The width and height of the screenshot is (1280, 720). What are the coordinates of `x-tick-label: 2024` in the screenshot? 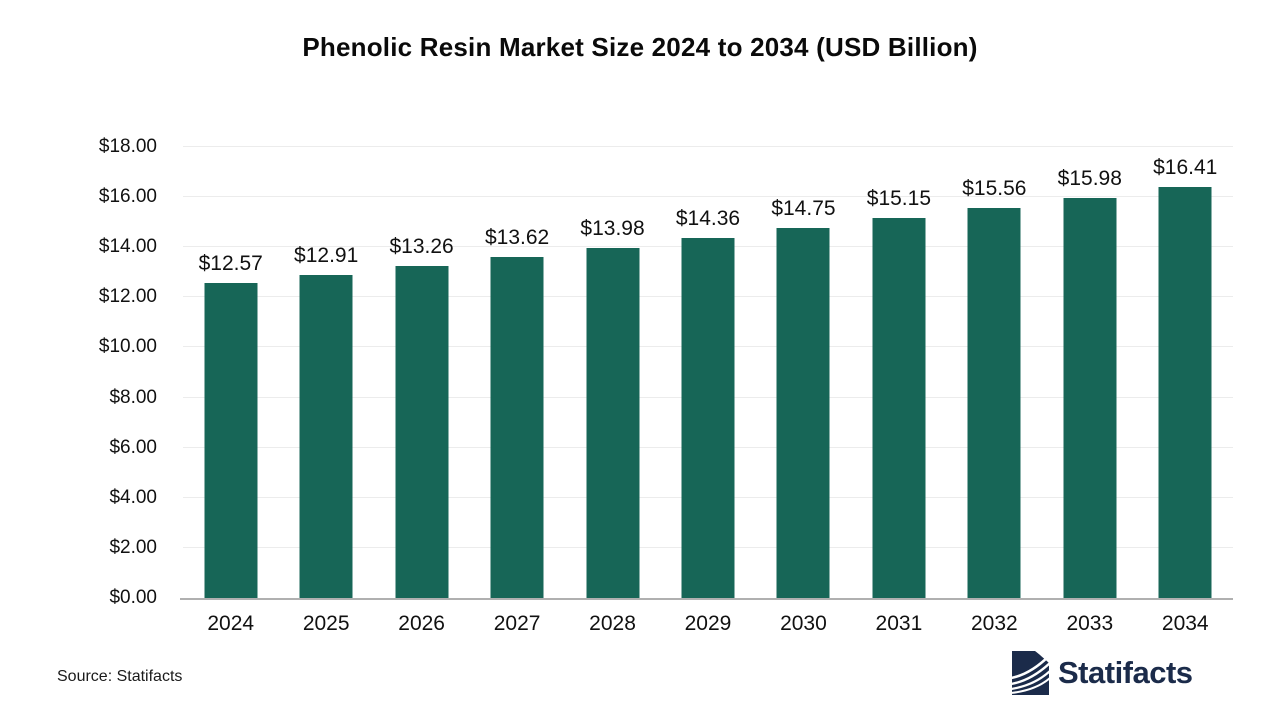 It's located at (231, 623).